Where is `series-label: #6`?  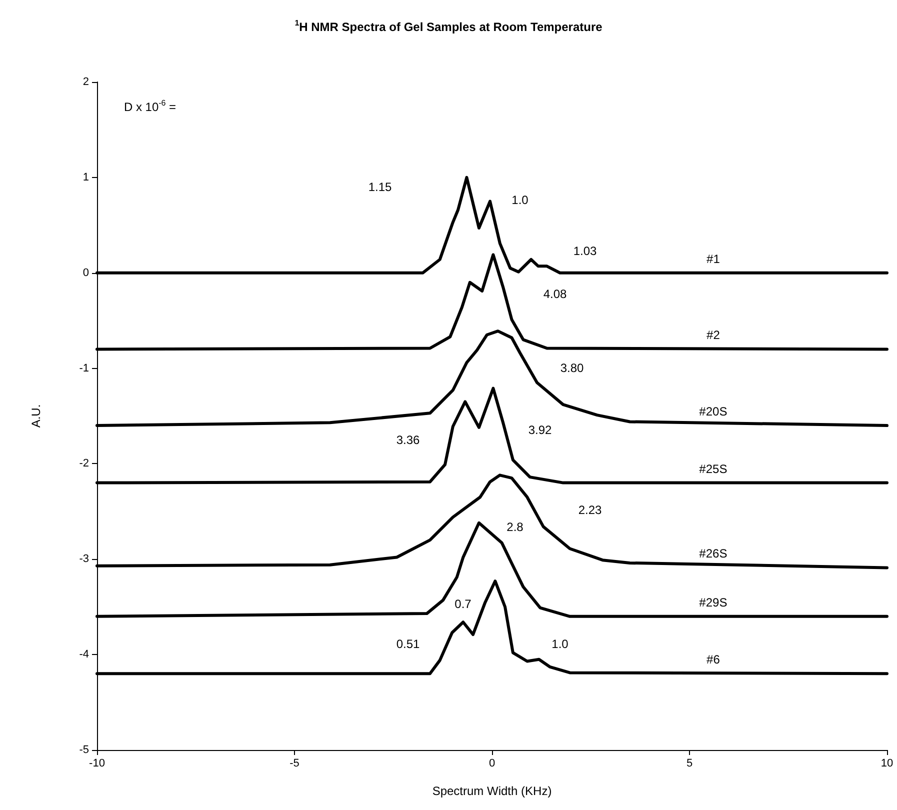 series-label: #6 is located at coordinates (713, 659).